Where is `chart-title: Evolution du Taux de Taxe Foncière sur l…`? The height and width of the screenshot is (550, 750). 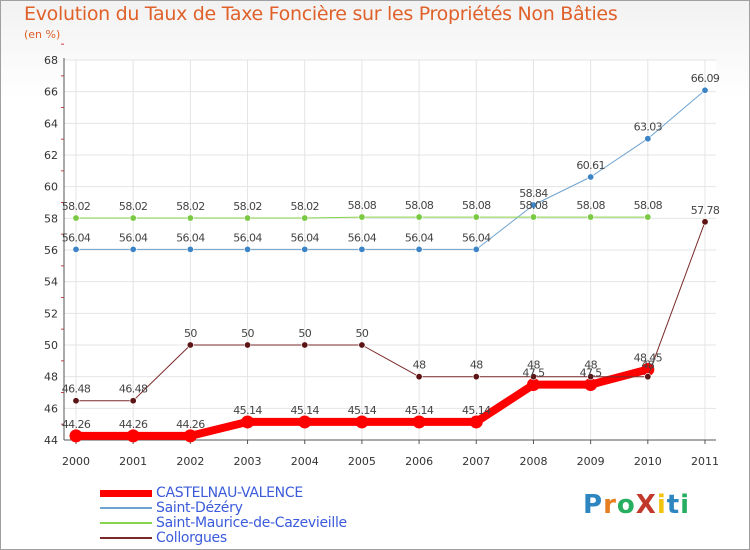 chart-title: Evolution du Taux de Taxe Foncière sur l… is located at coordinates (321, 14).